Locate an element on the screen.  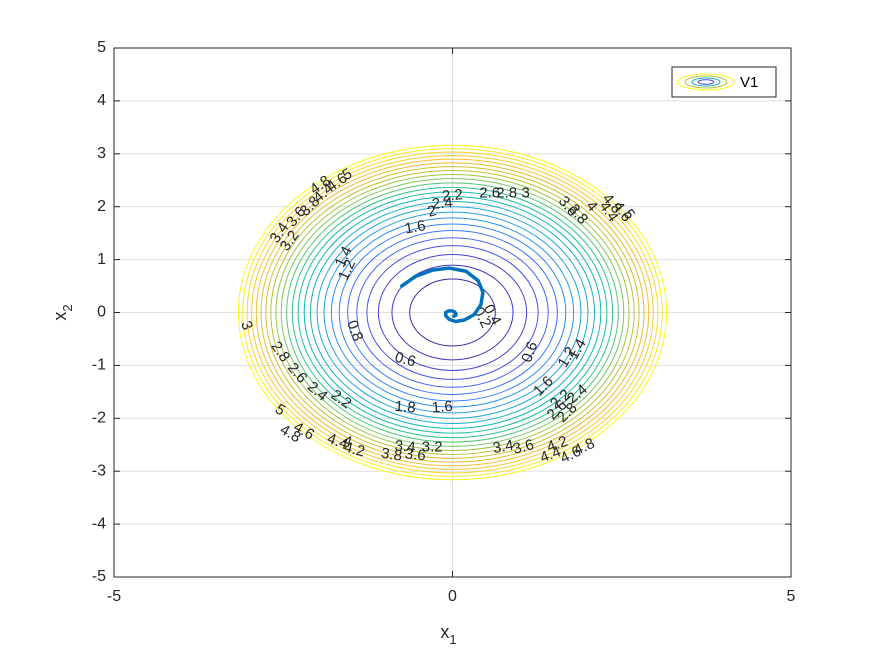
trajectory is located at coordinates (442, 295).